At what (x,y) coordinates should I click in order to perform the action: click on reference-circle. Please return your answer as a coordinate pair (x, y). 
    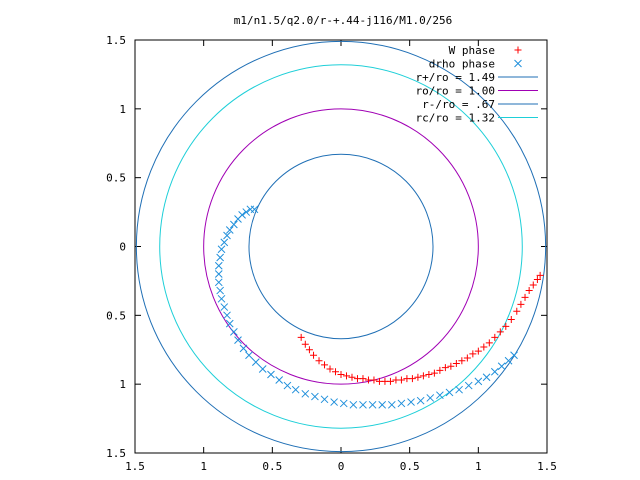
    Looking at the image, I should click on (341, 246).